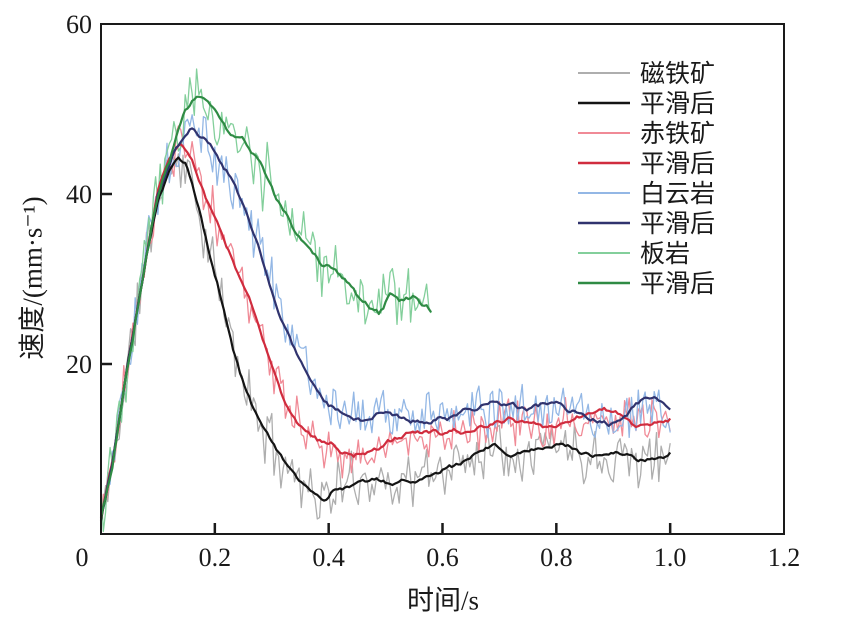  I want to click on x-tick-label-0.4: 0.4, so click(328, 557).